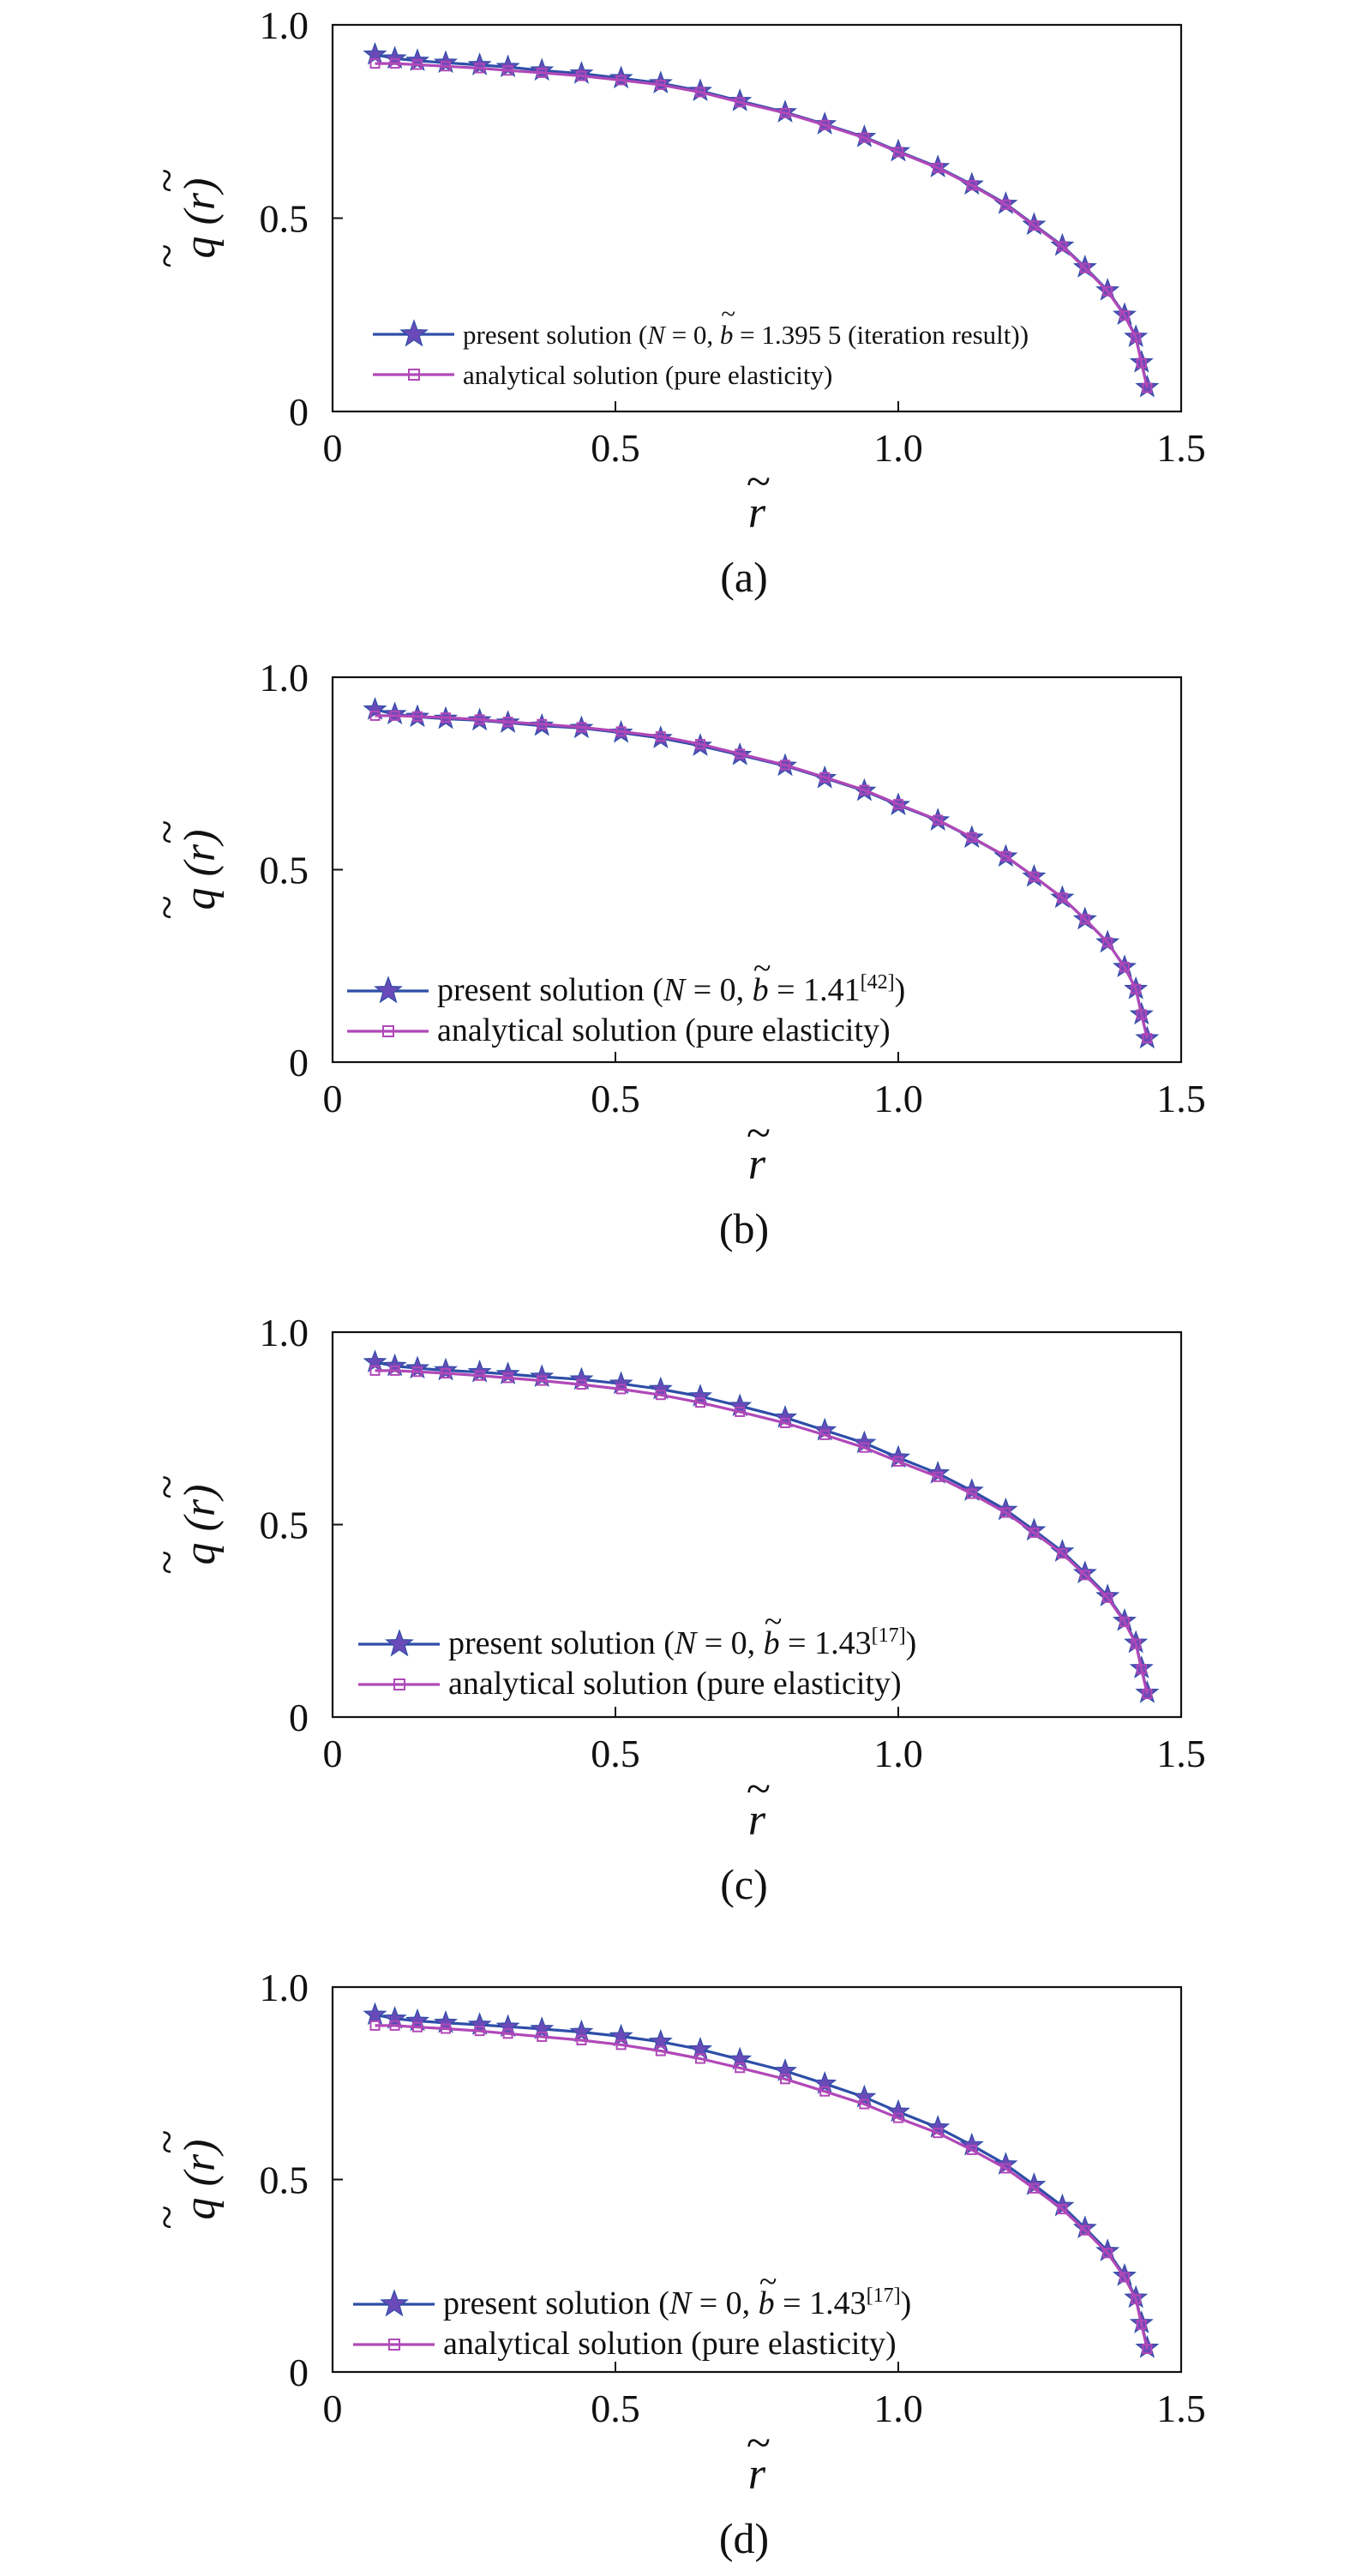  I want to click on x-tick-label: 0, so click(333, 2408).